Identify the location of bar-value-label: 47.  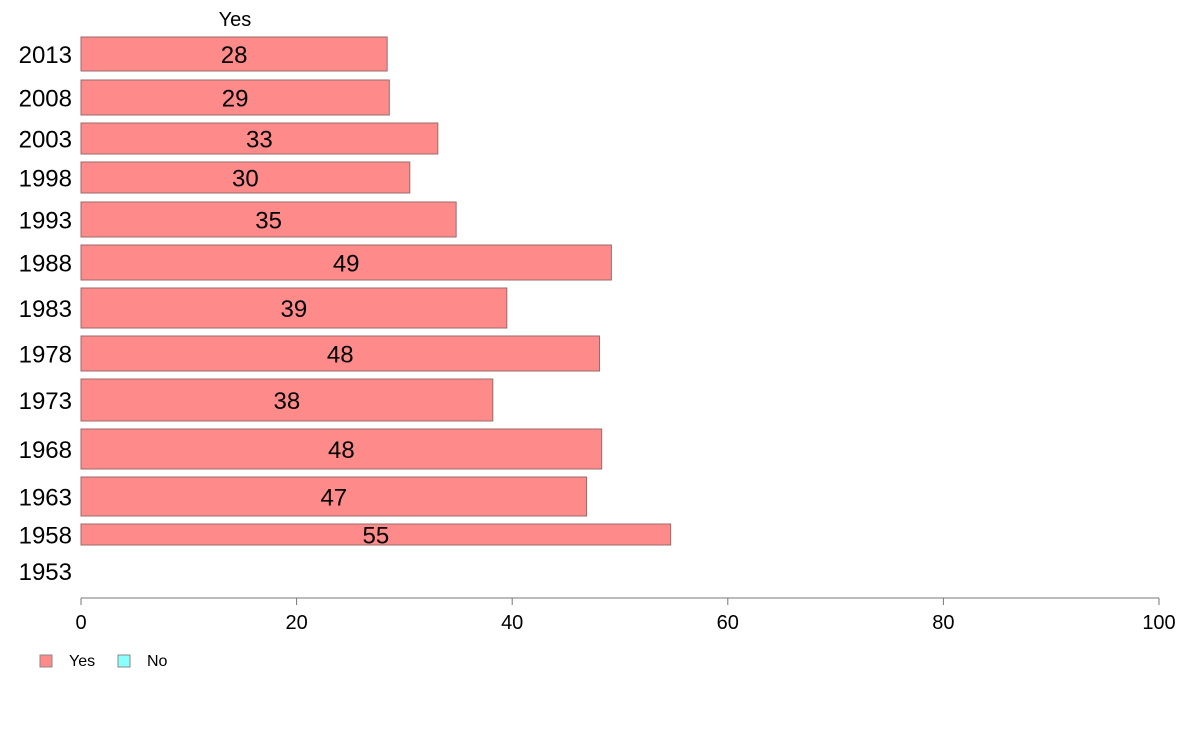
(333, 498).